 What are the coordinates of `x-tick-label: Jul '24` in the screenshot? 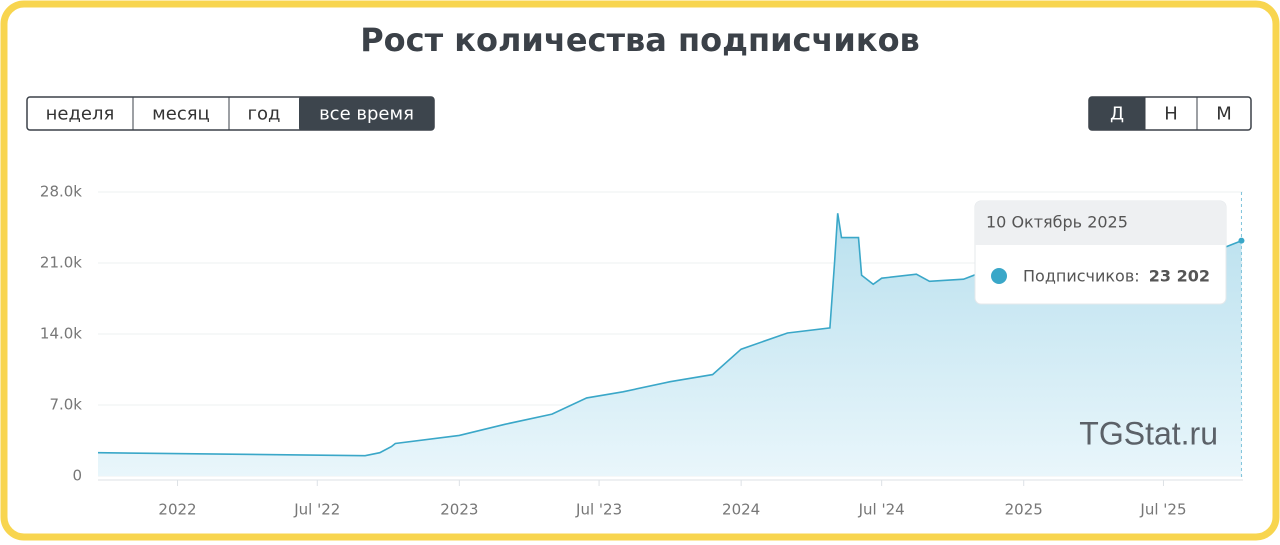 It's located at (881, 510).